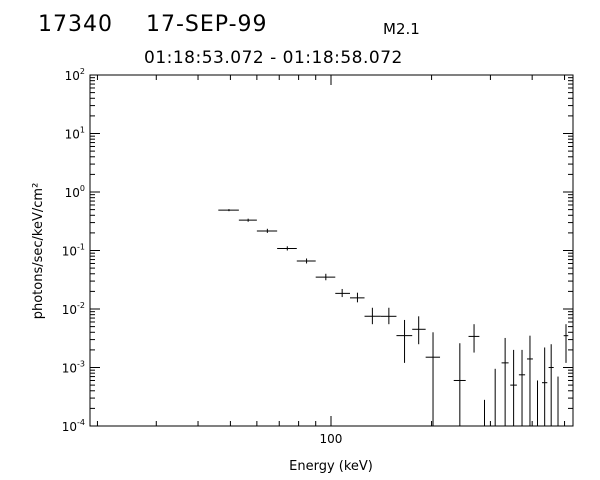 This screenshot has height=480, width=600. Describe the element at coordinates (82, 71) in the screenshot. I see `y-tick-label-exponent: 2` at that location.